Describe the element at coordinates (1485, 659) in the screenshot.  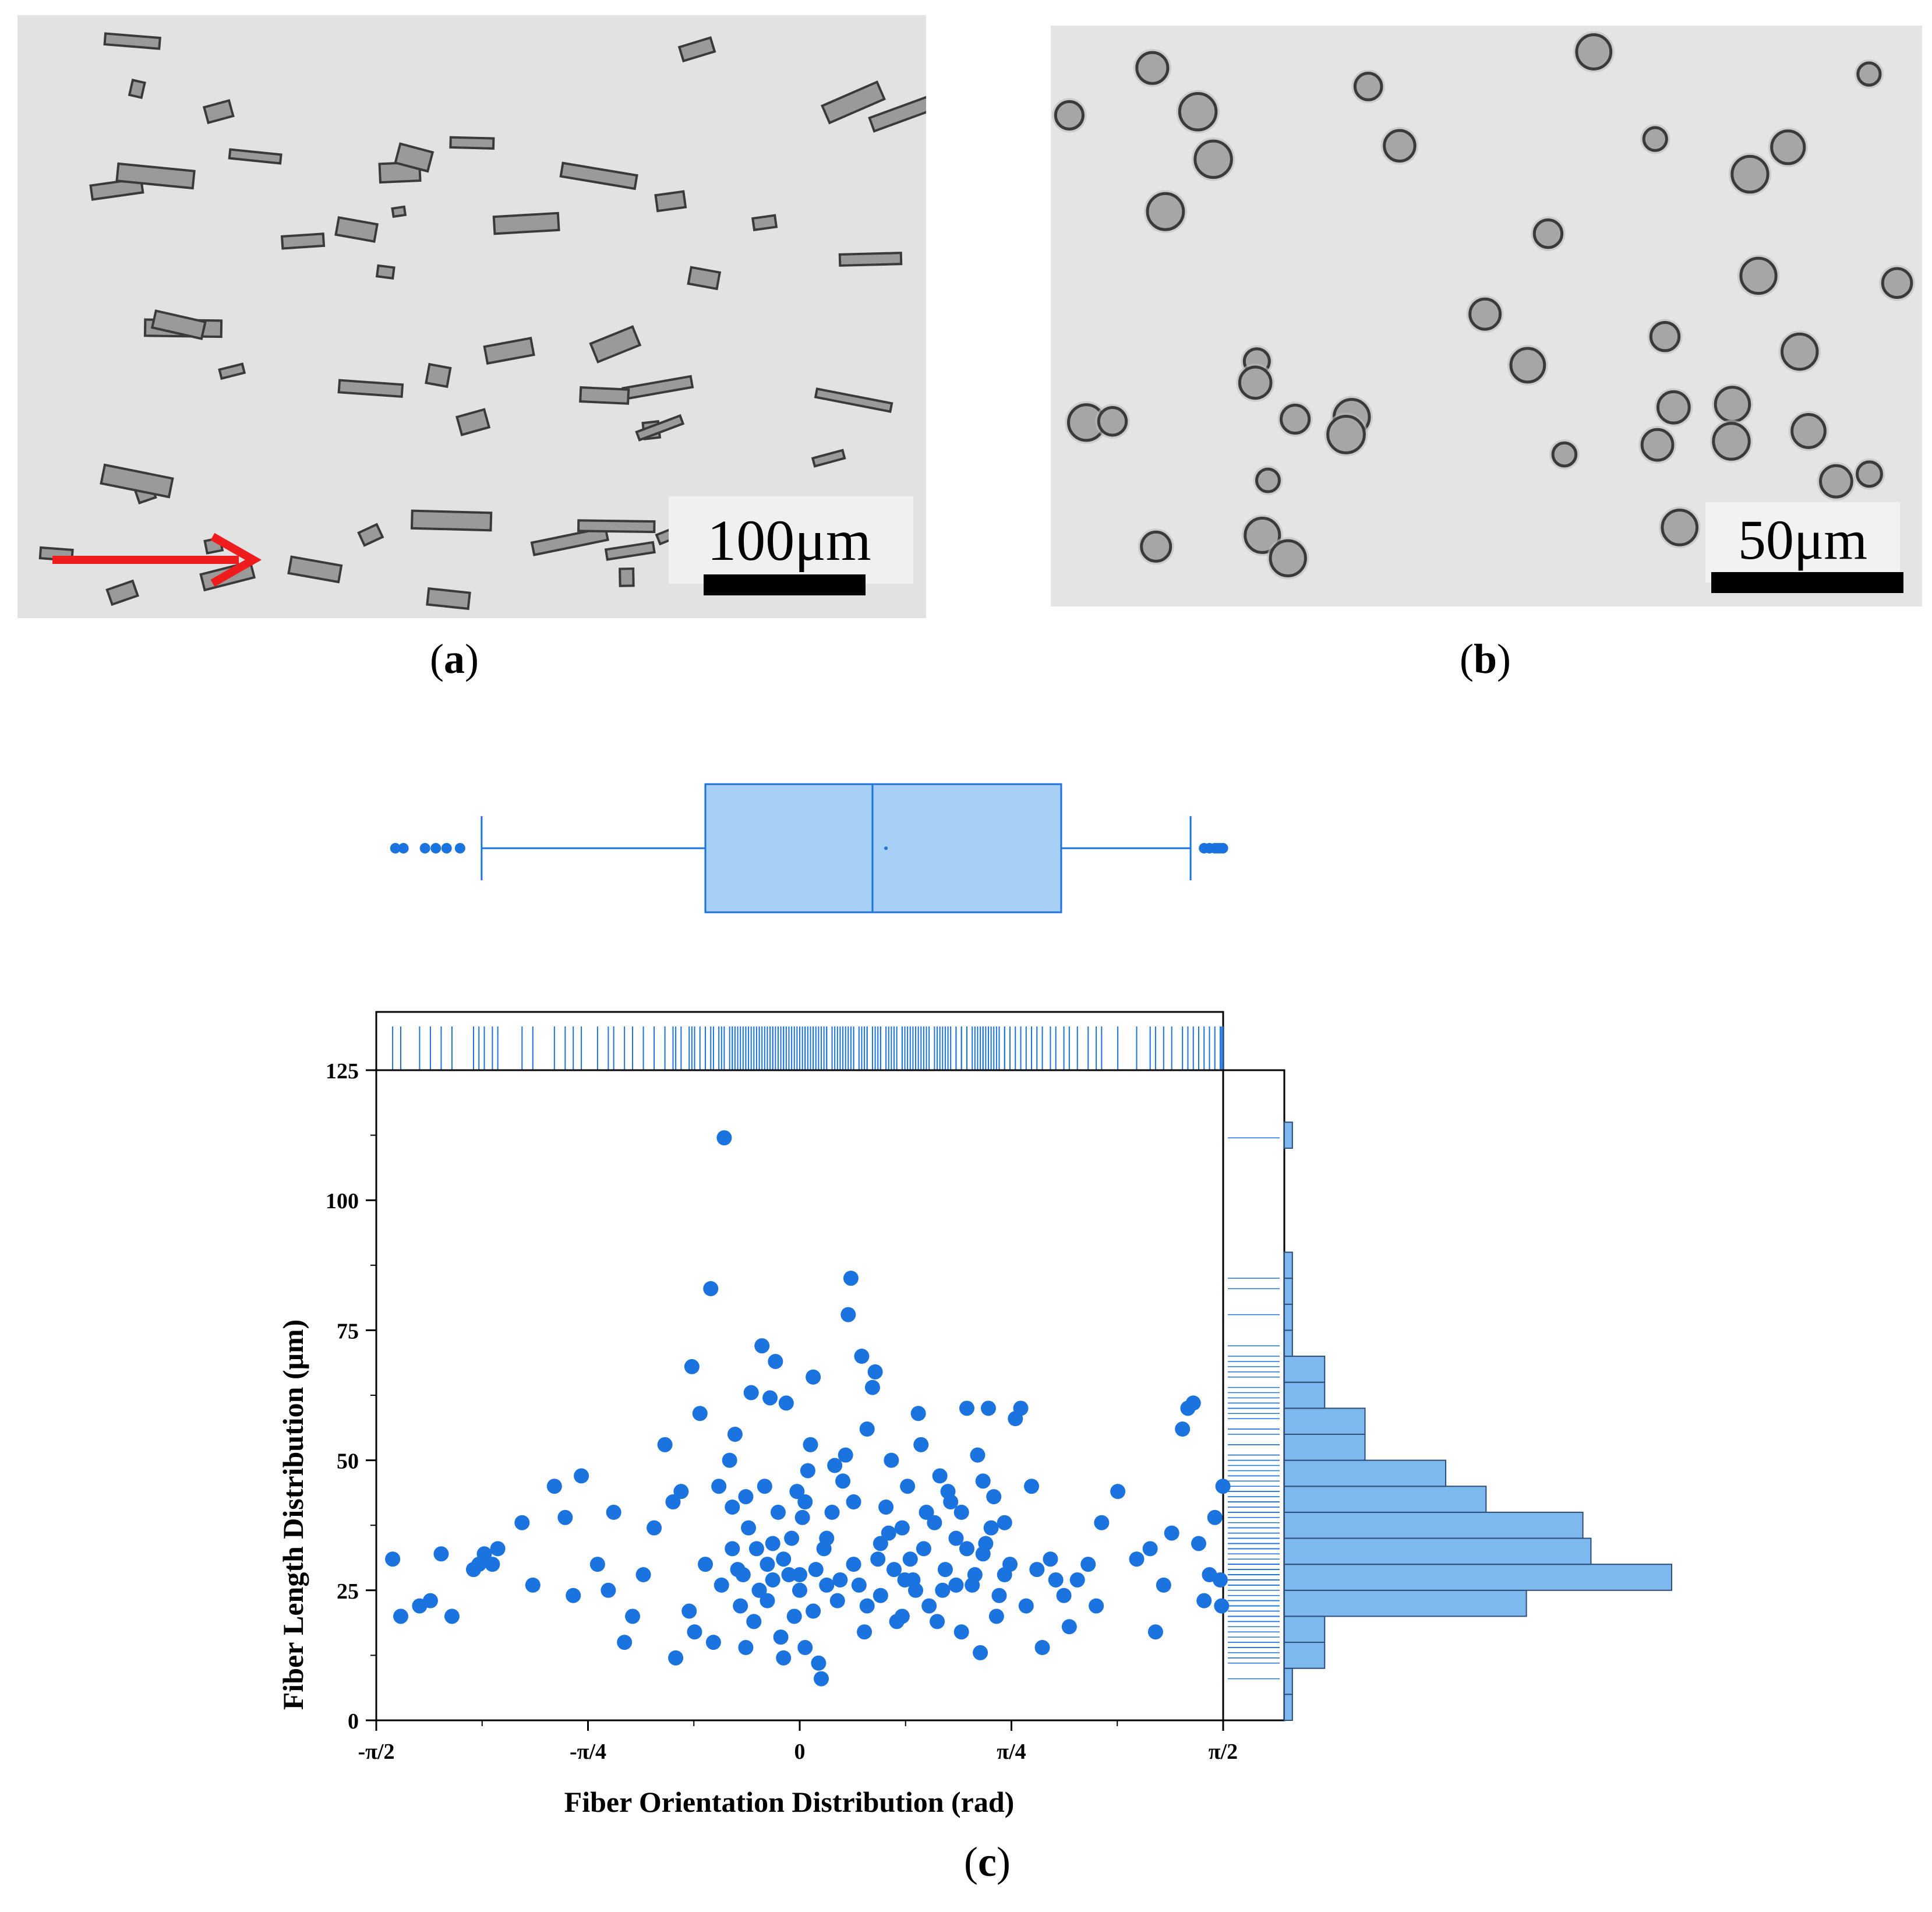
I see `panel-b-caption: (b)` at that location.